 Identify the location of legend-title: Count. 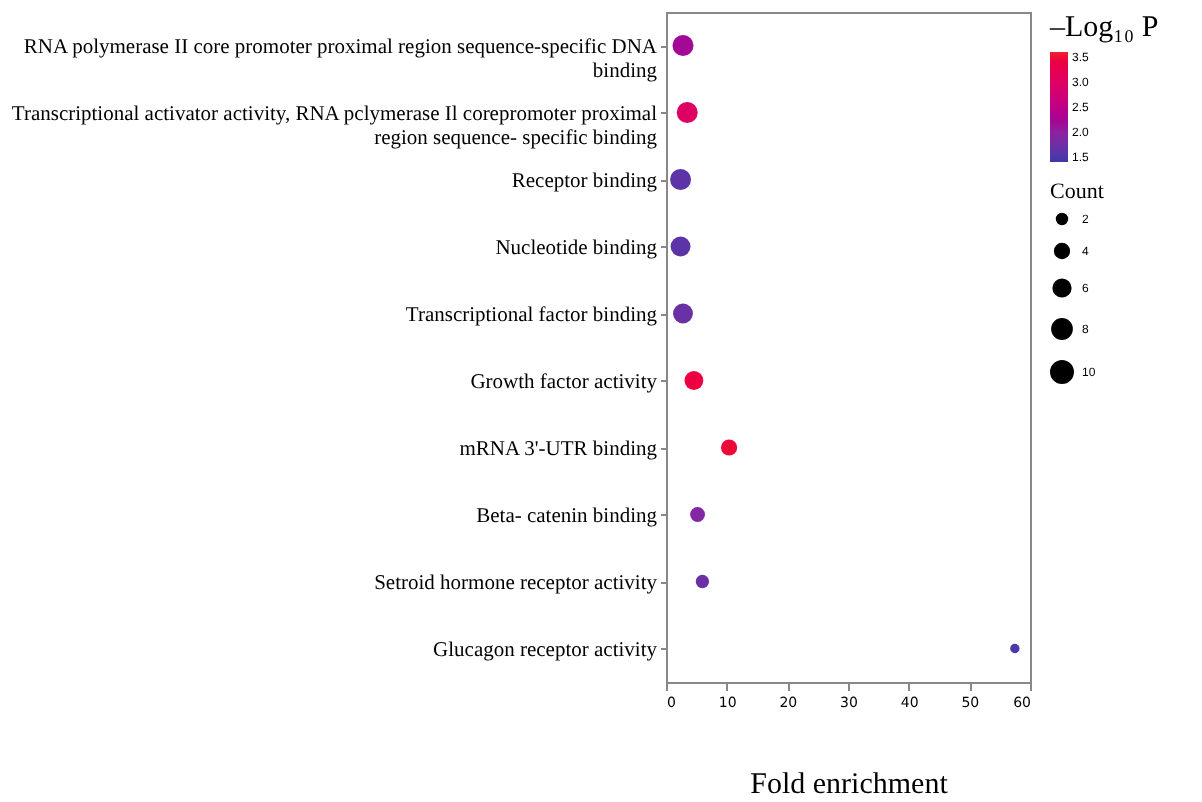
(1077, 192).